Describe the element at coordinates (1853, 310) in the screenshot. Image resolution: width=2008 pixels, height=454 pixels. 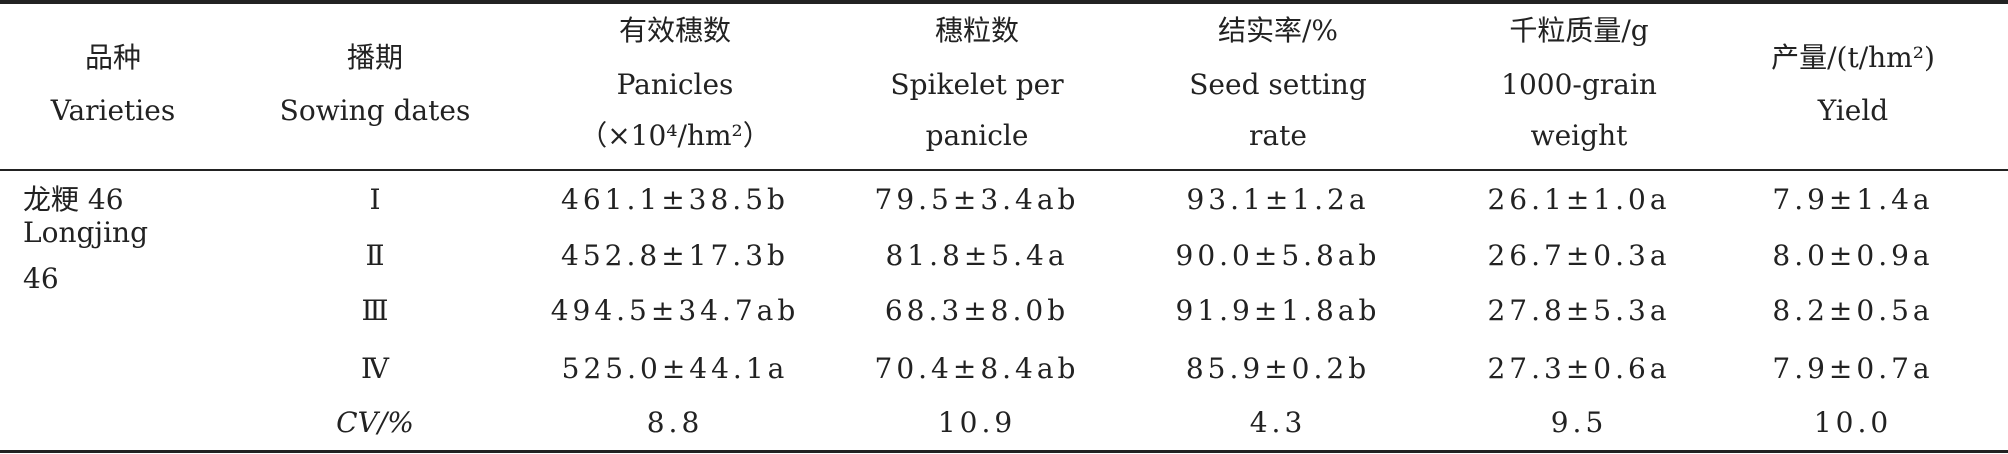
I see `cell-value: 8.2±0.5a` at that location.